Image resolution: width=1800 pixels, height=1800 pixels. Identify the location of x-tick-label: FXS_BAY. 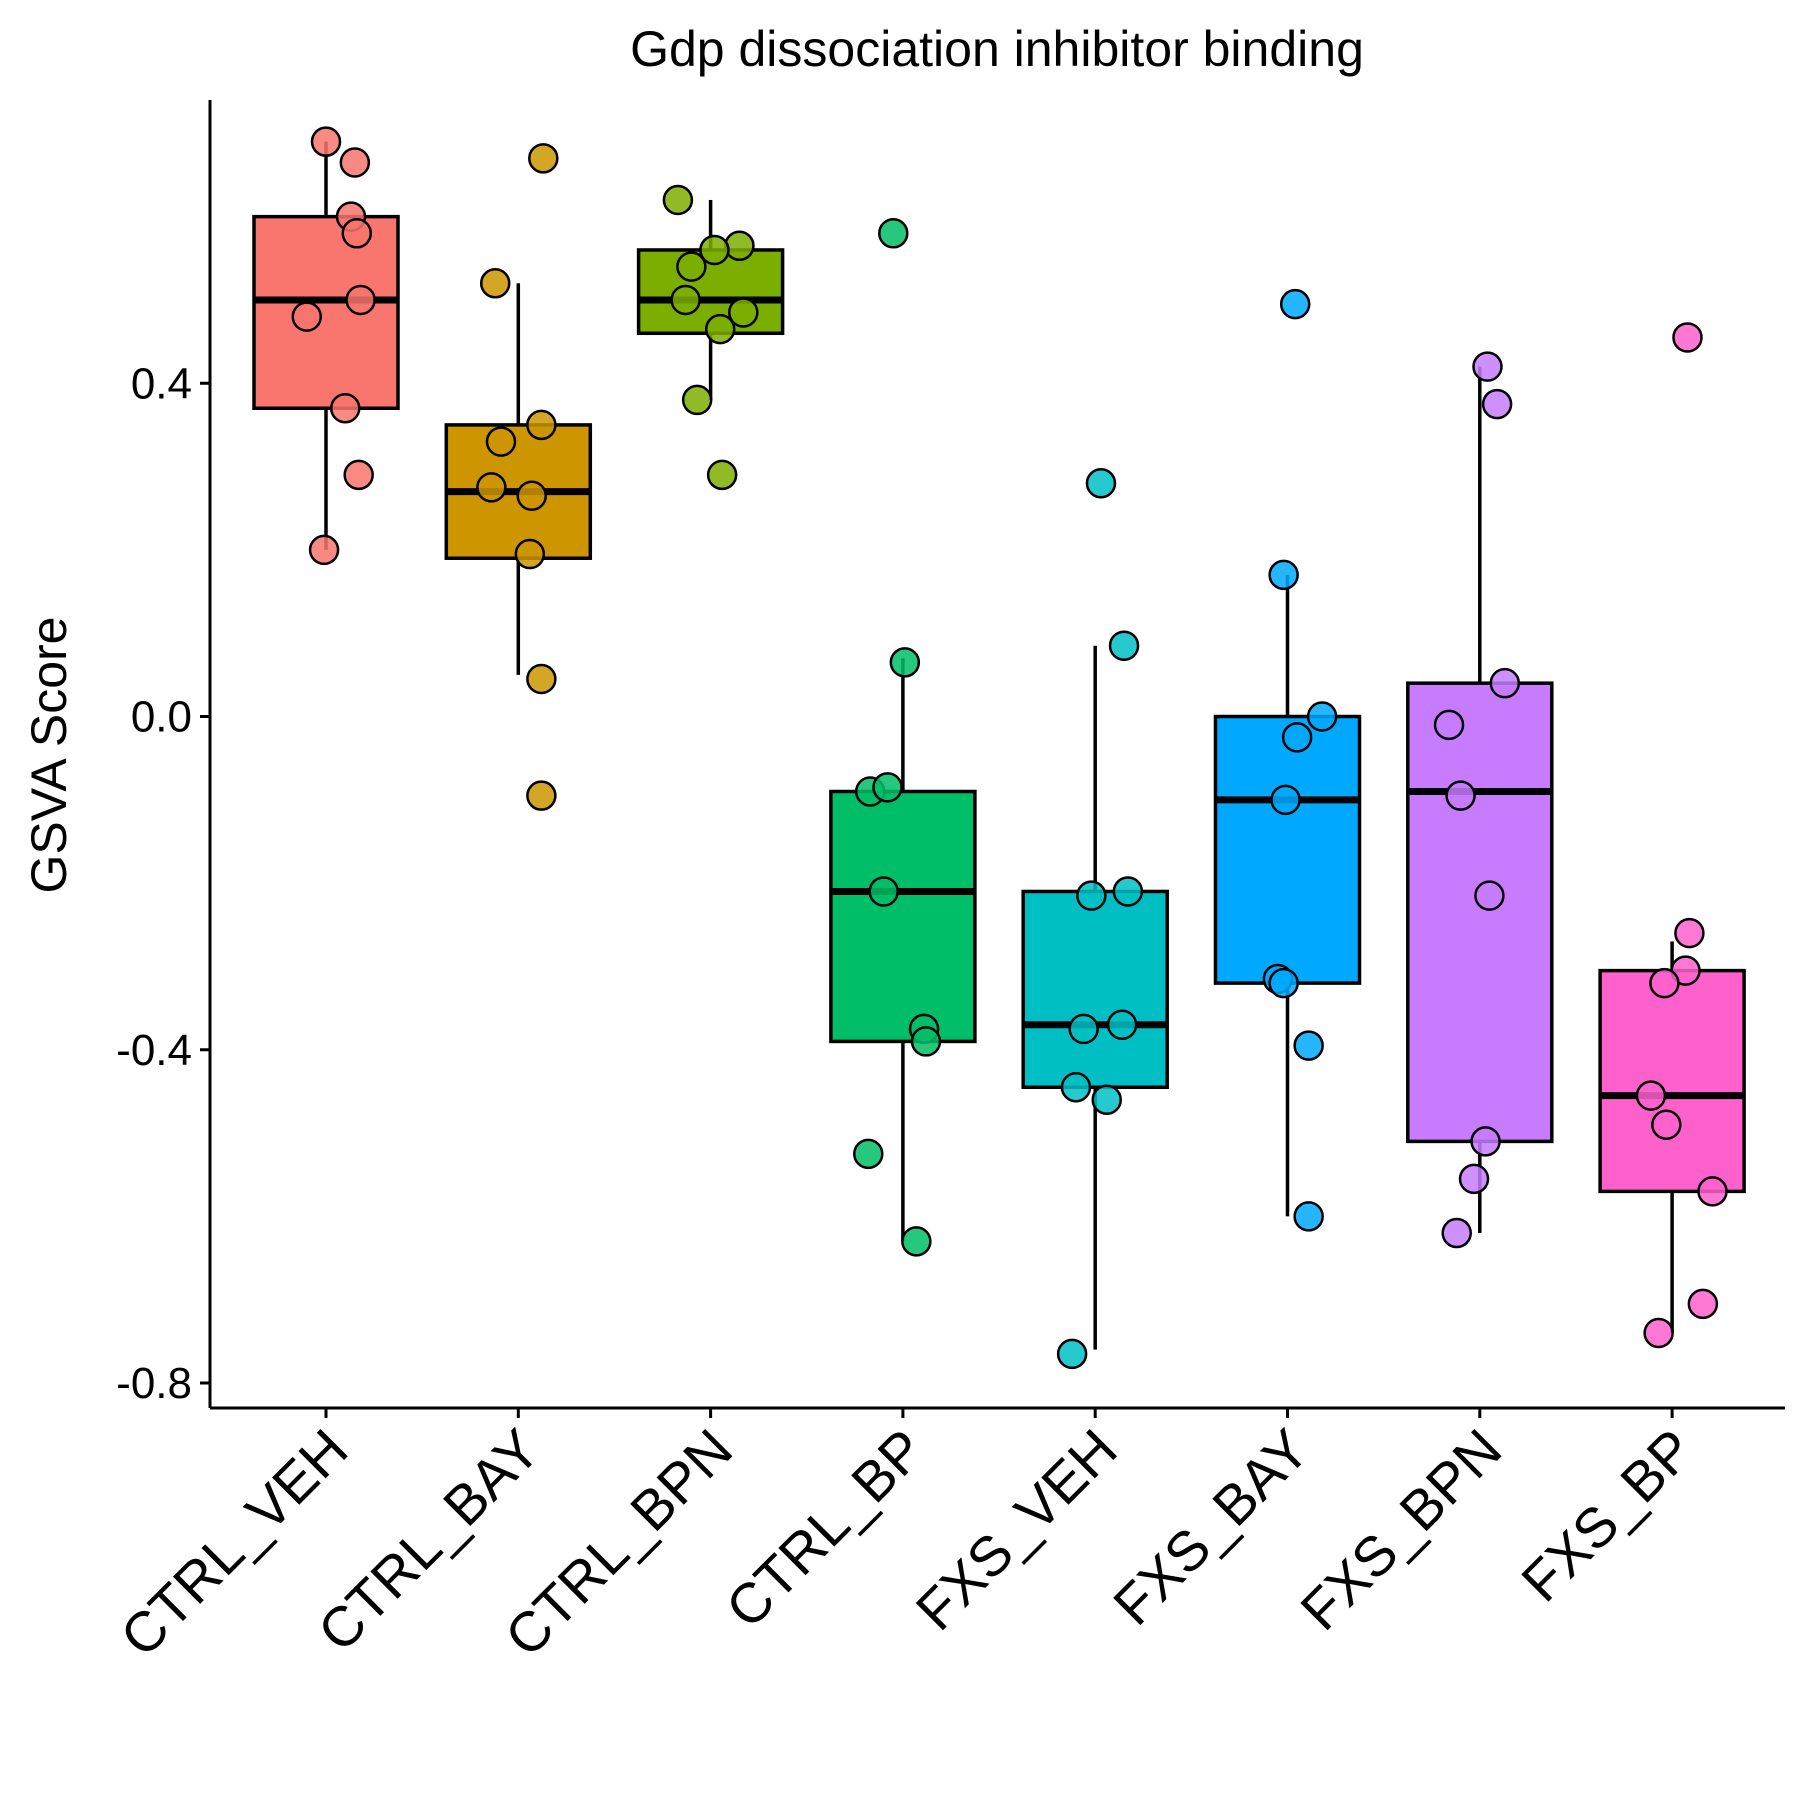
(1211, 1527).